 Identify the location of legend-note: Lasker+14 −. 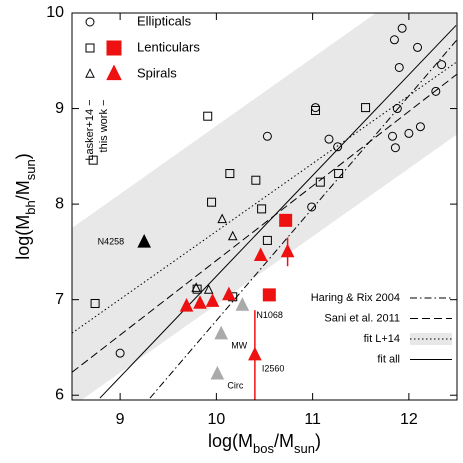
(90, 129).